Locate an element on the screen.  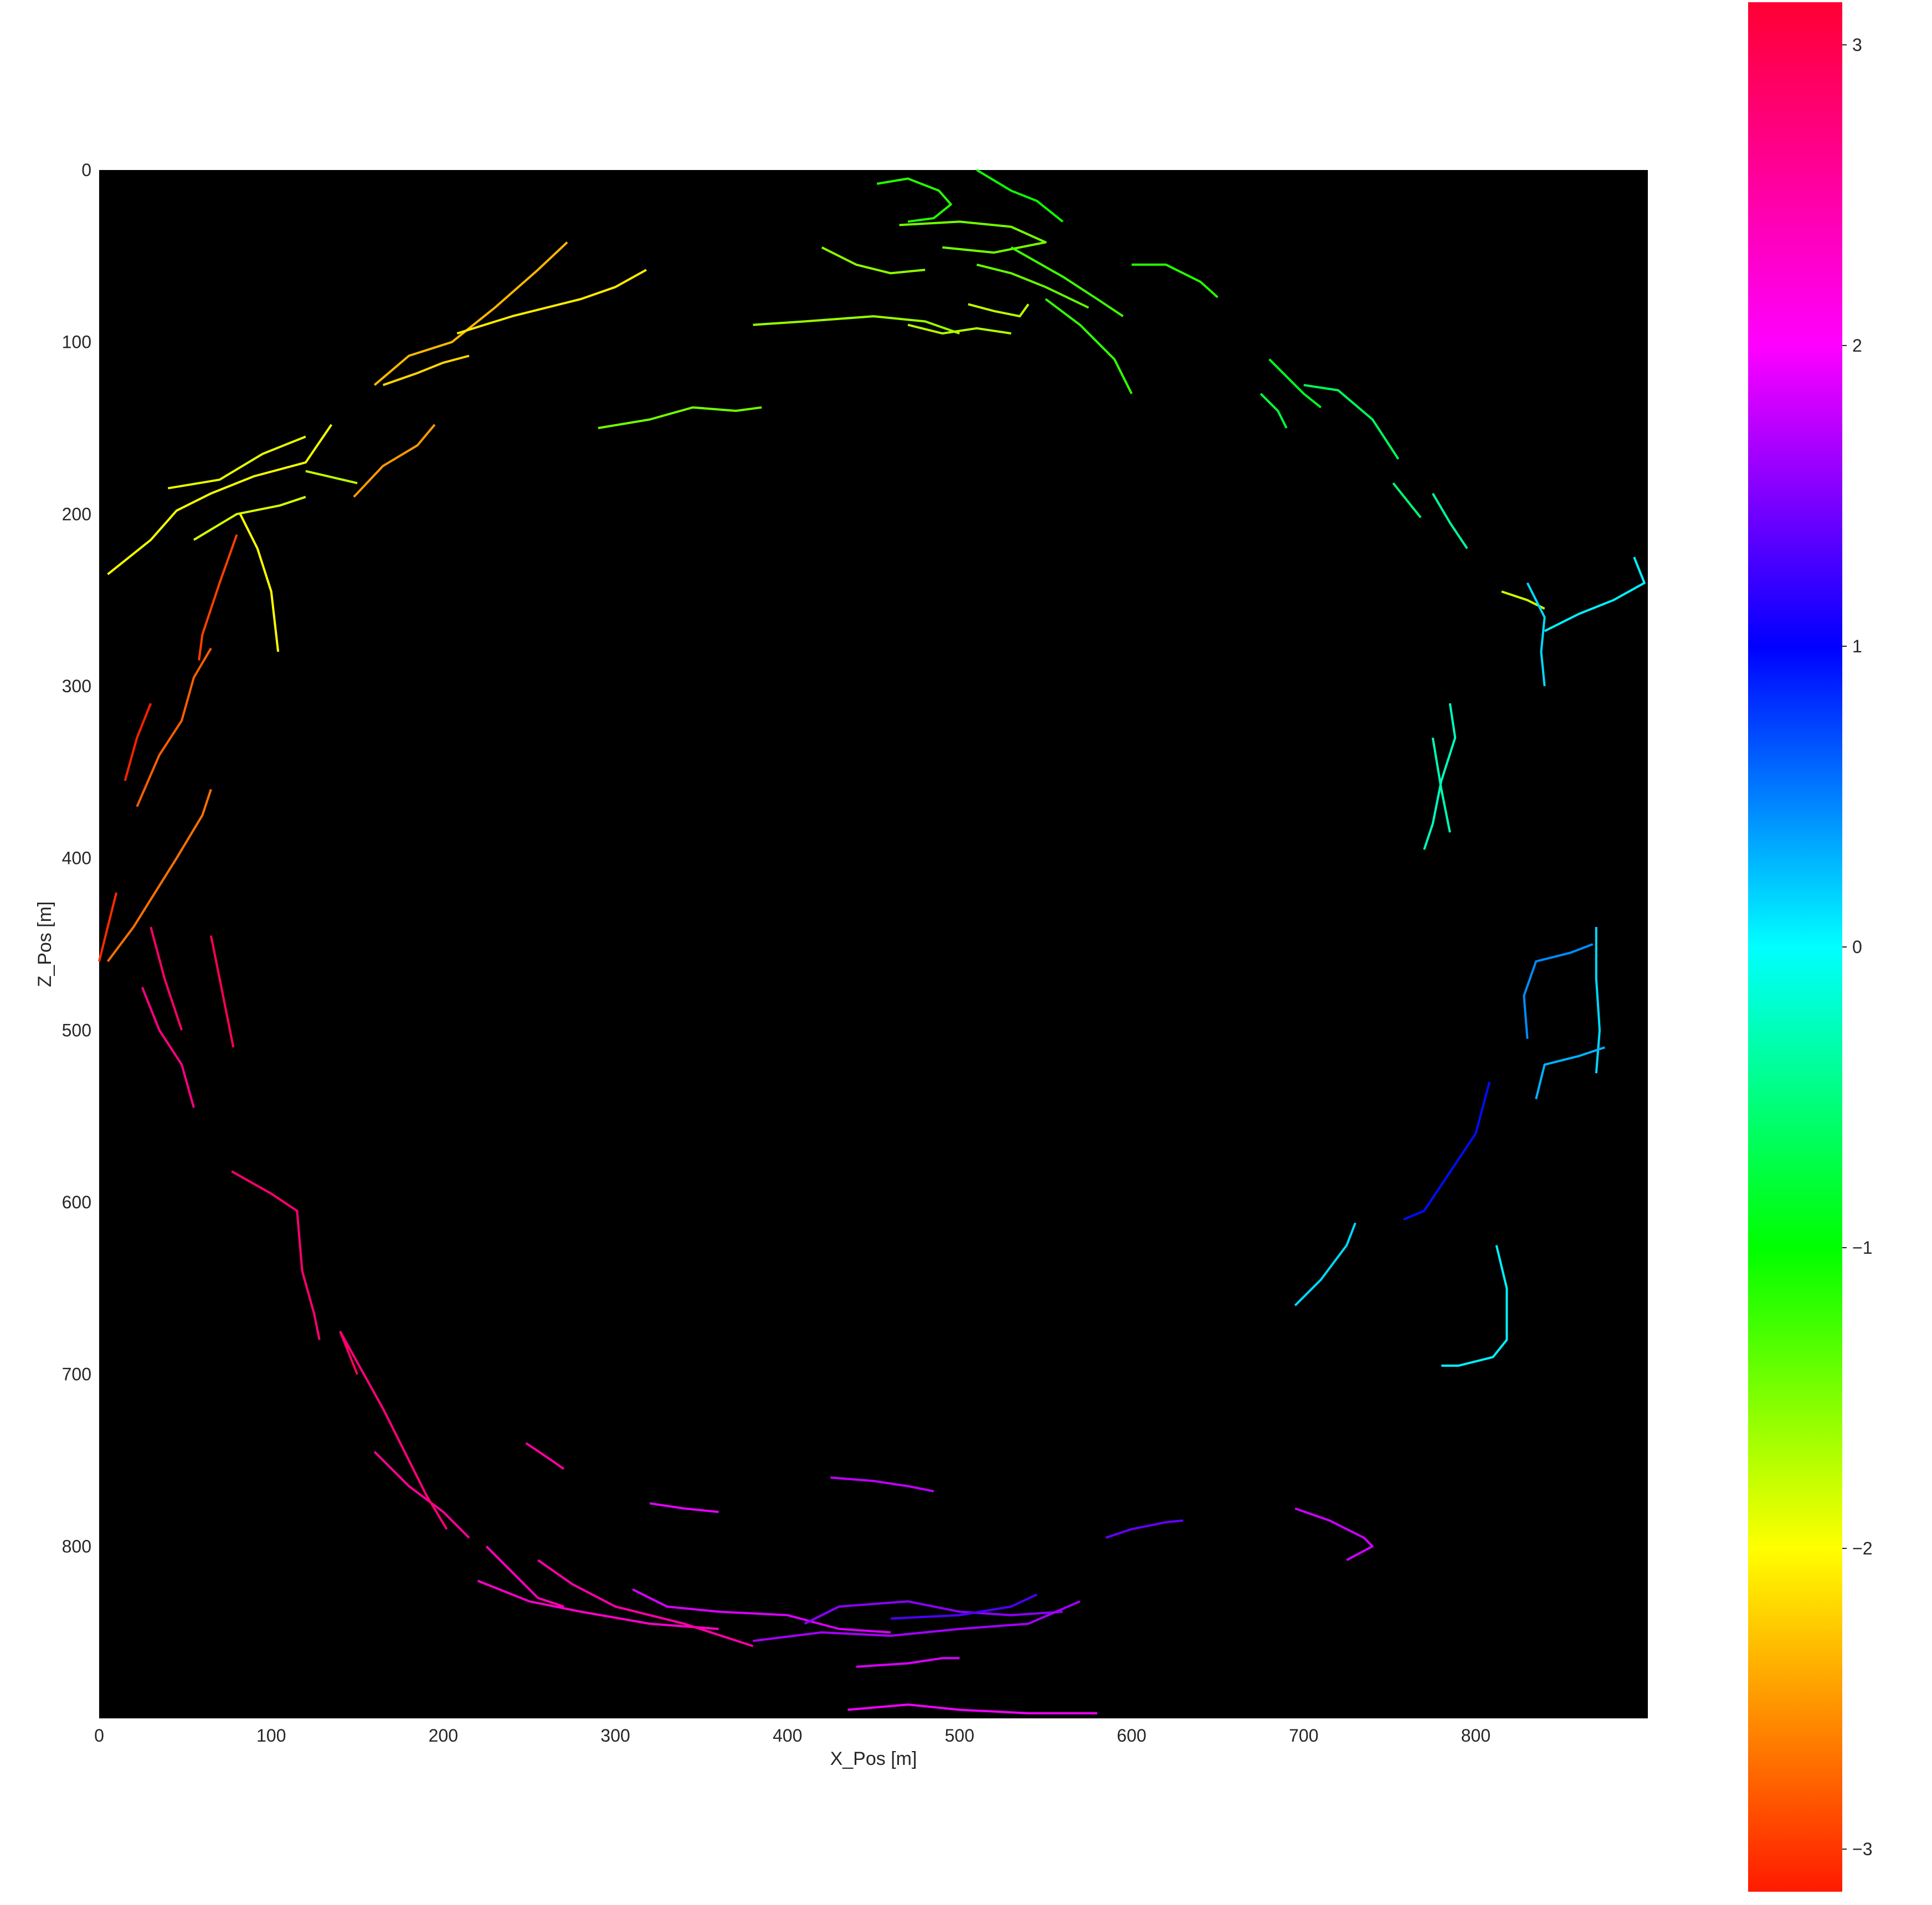
y-tick-label: 400 is located at coordinates (76, 858).